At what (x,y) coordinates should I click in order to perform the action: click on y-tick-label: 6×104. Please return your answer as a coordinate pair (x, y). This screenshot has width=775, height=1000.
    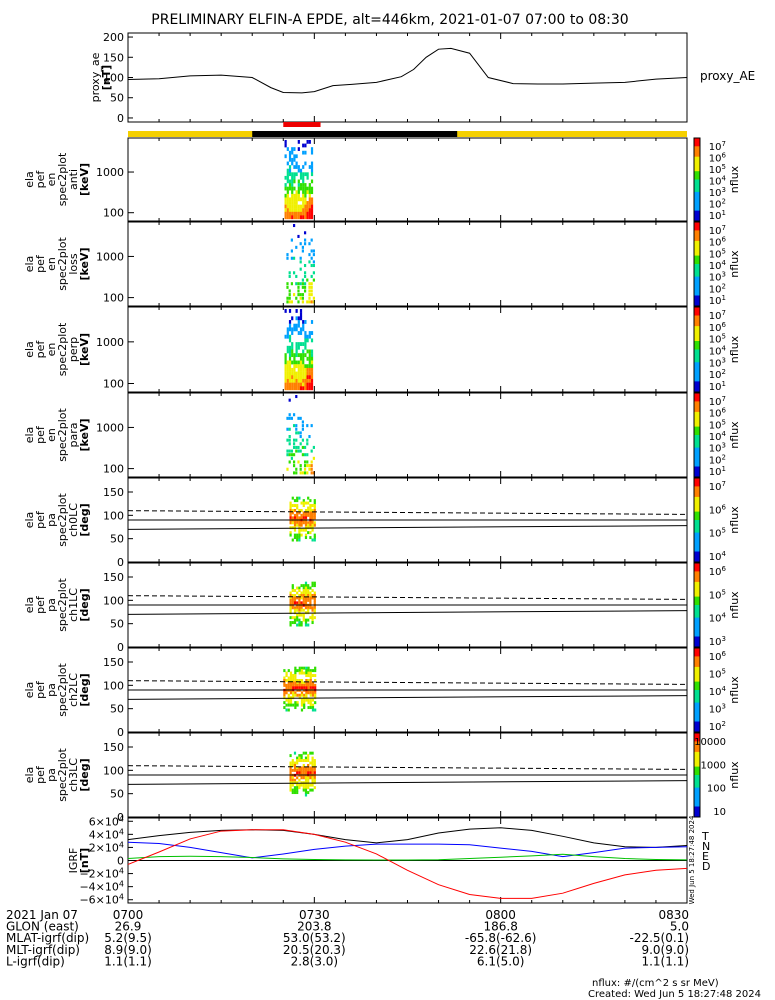
    Looking at the image, I should click on (106, 821).